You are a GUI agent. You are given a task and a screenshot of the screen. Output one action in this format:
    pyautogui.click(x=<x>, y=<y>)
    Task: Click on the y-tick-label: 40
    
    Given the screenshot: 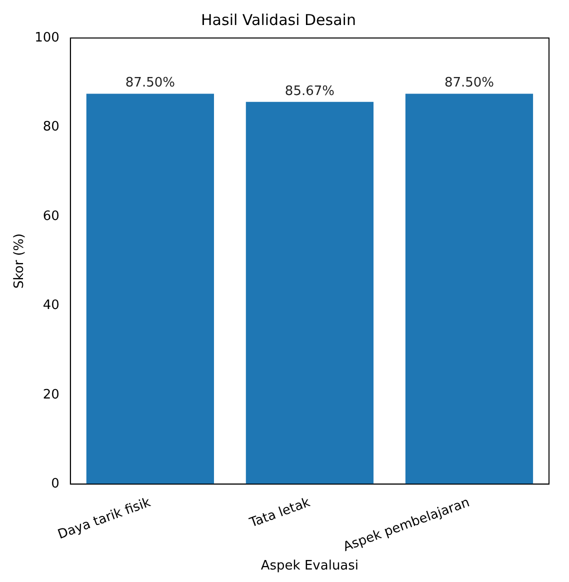 What is the action you would take?
    pyautogui.click(x=51, y=306)
    